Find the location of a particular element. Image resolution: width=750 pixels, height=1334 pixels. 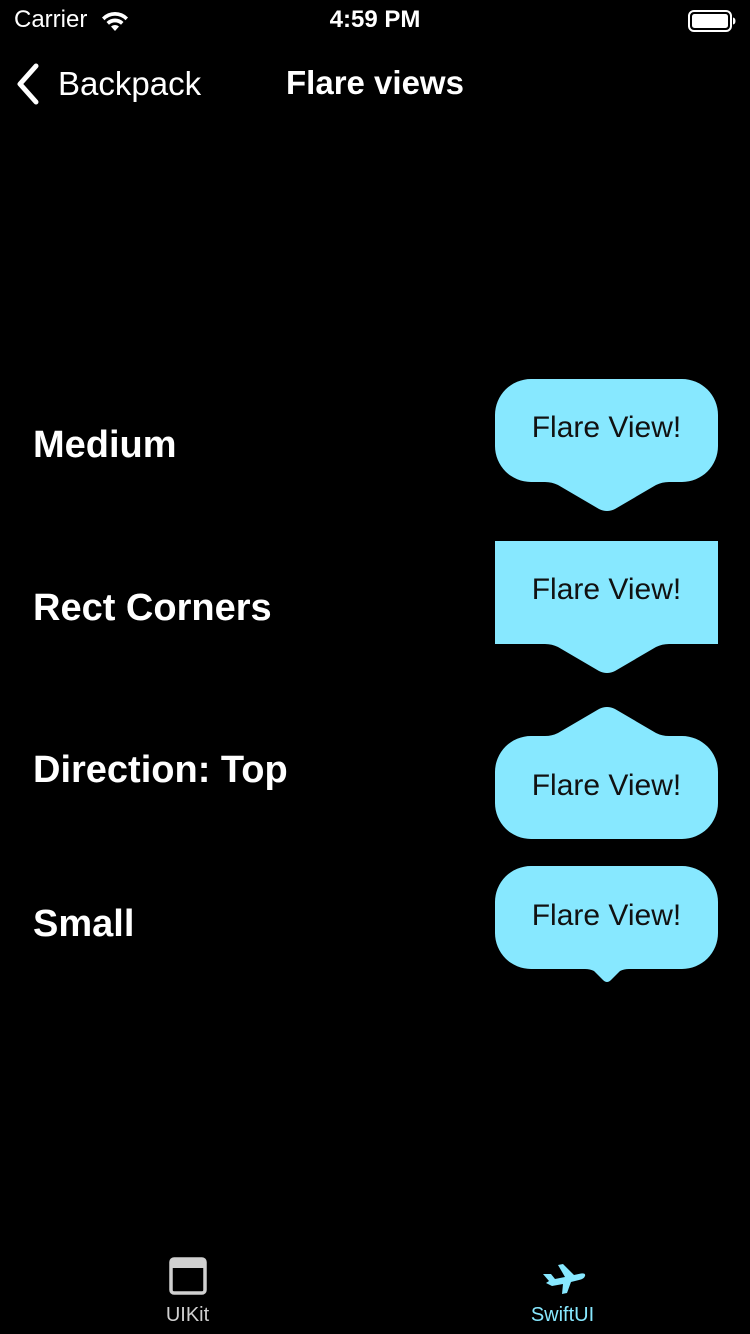

back-button: Backpack is located at coordinates (107, 84).